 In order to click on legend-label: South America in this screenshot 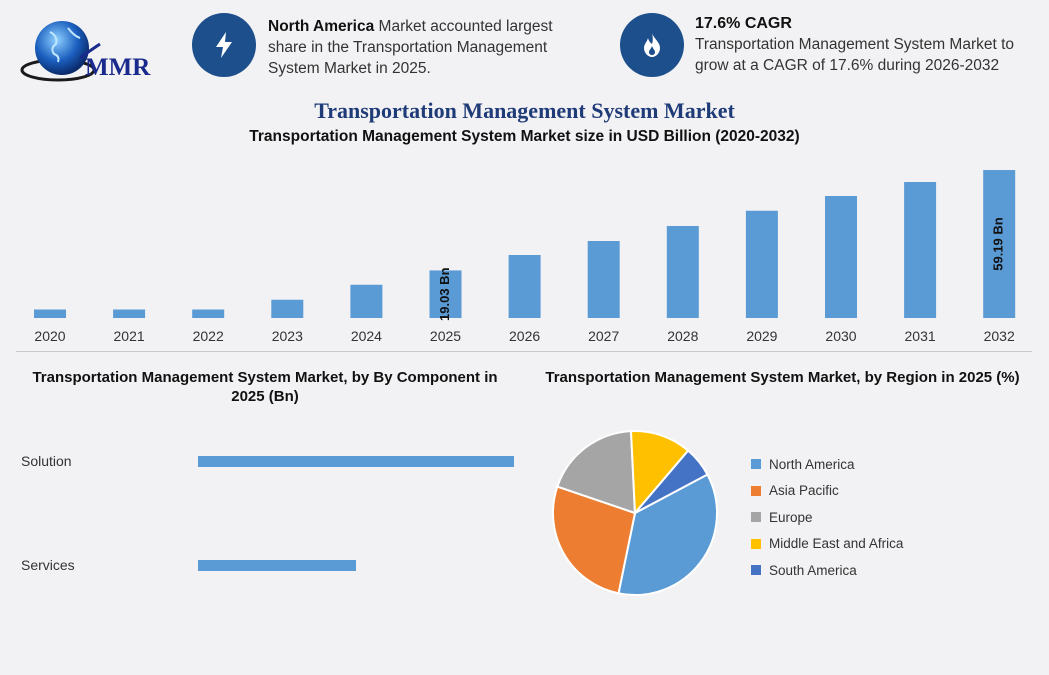, I will do `click(813, 570)`.